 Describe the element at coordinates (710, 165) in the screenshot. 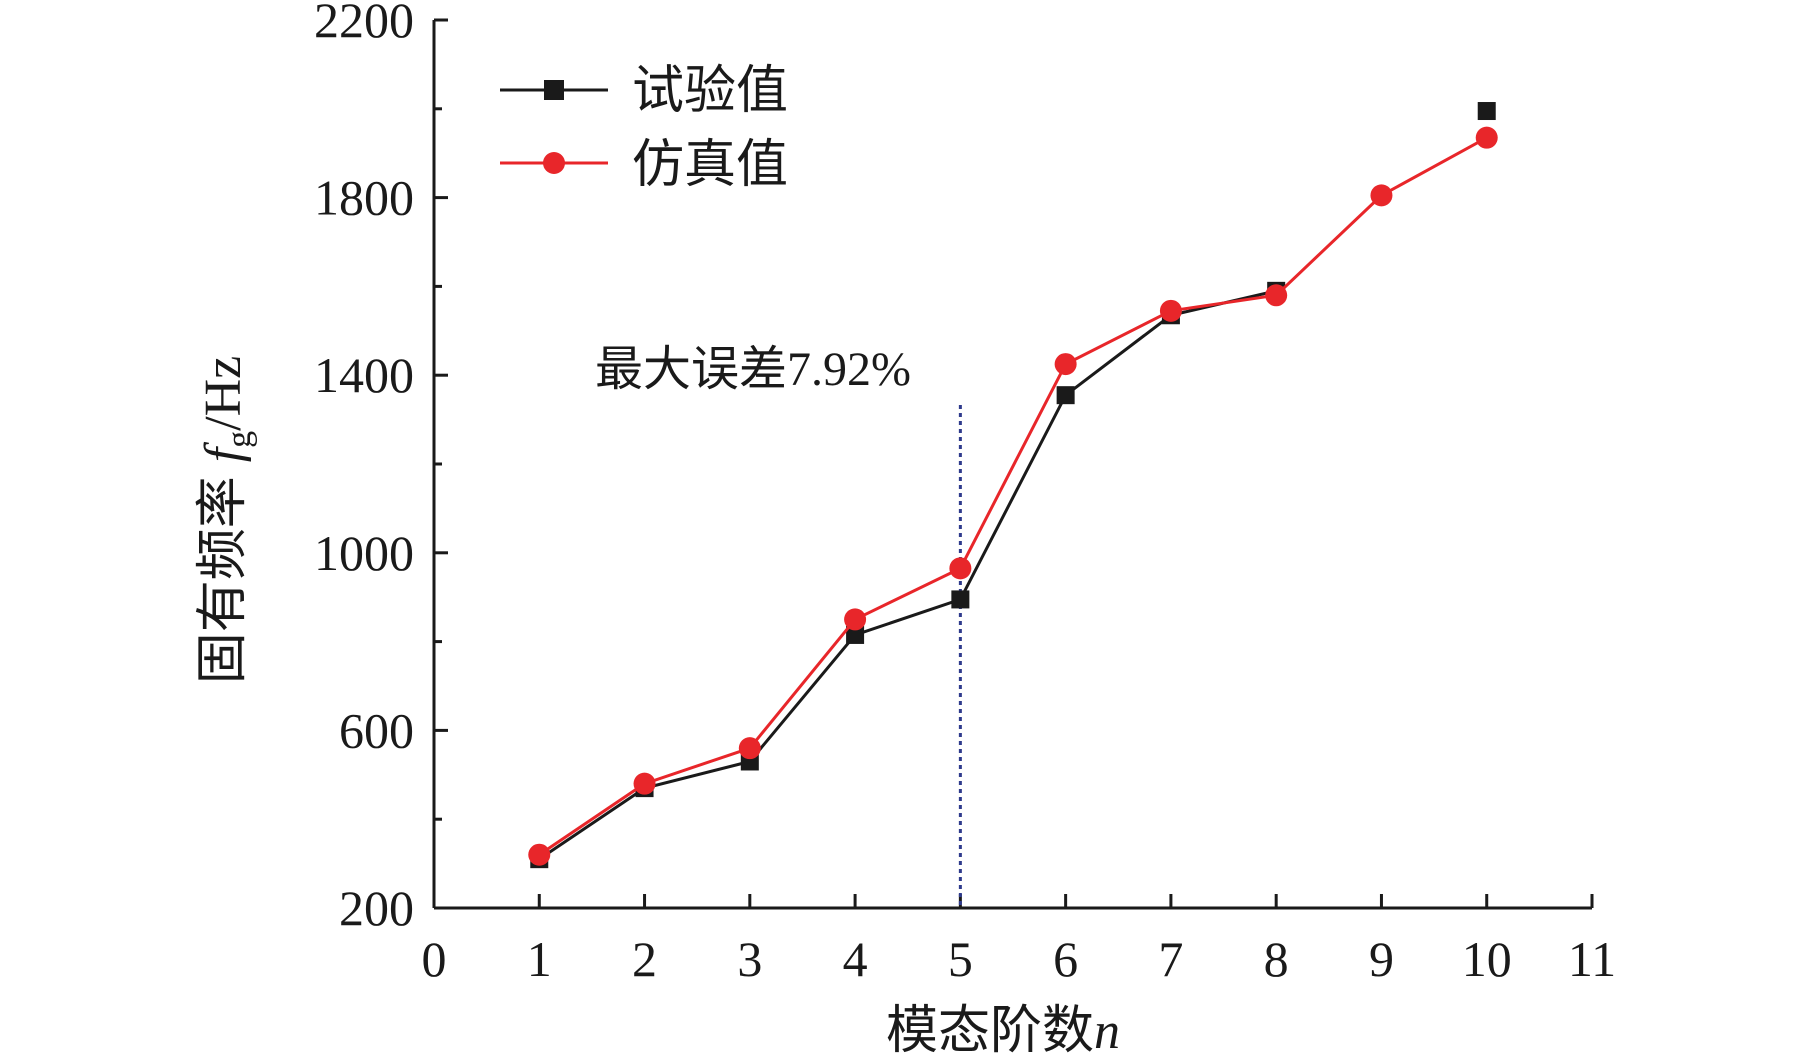

I see `legend-label-sim: 仿真值` at that location.